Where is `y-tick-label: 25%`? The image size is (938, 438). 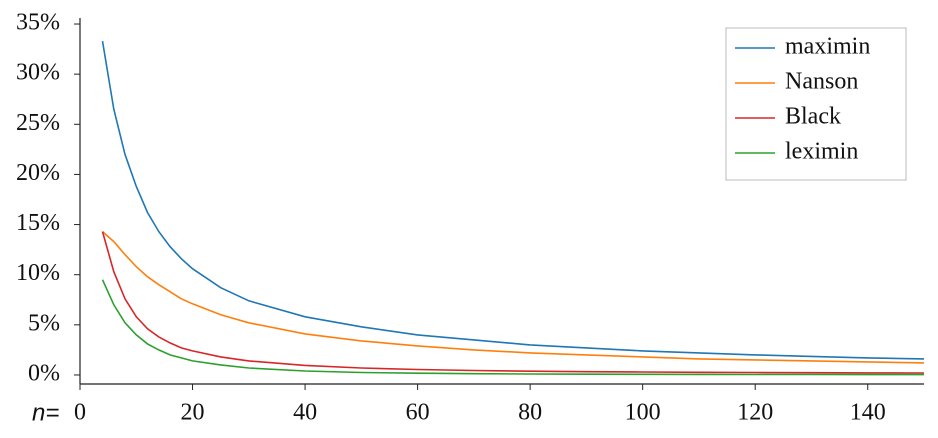 y-tick-label: 25% is located at coordinates (38, 123).